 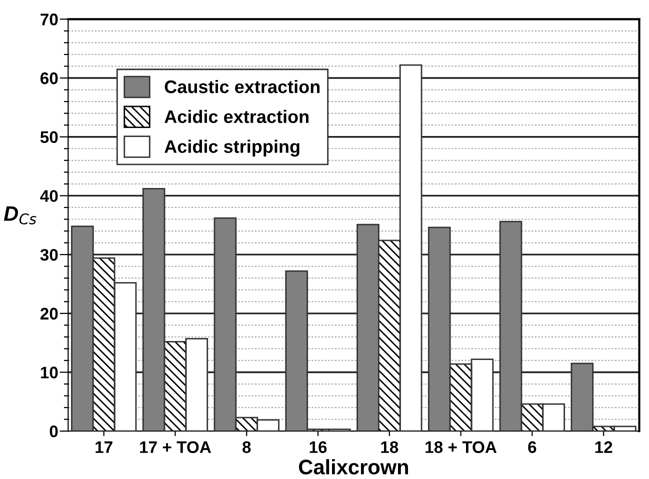 What do you see at coordinates (603, 447) in the screenshot?
I see `x-tick-label: 12` at bounding box center [603, 447].